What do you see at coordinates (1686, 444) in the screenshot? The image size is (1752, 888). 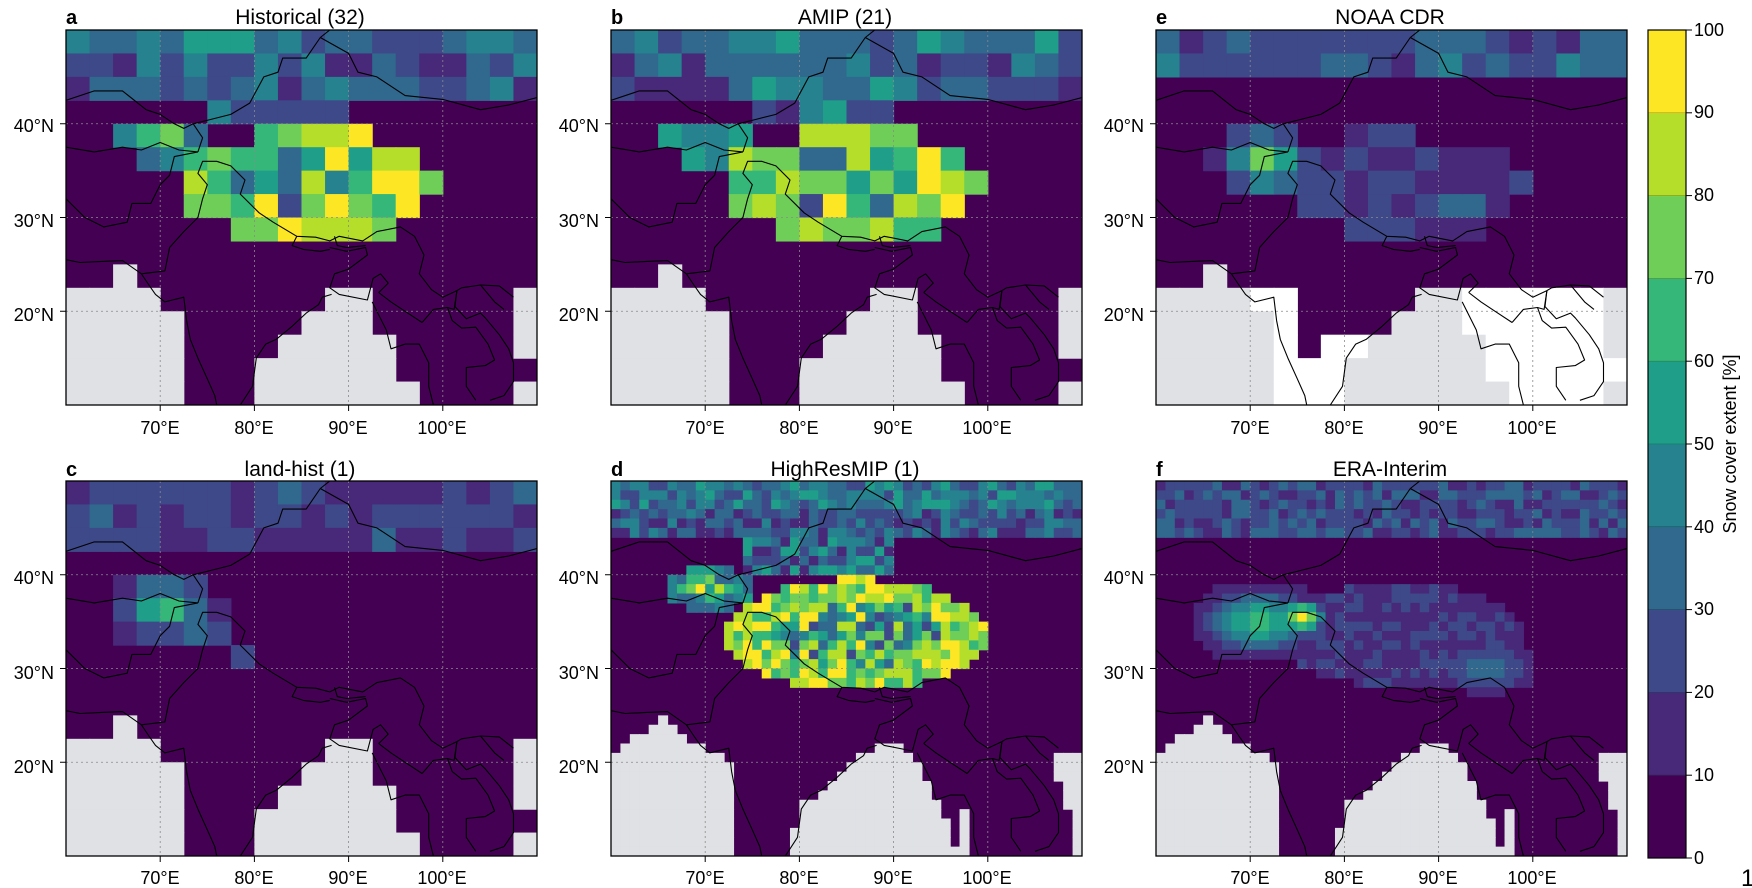 I see `colorbar-ticks: 0 10 20 30 40 50 60 70 80 90 100` at bounding box center [1686, 444].